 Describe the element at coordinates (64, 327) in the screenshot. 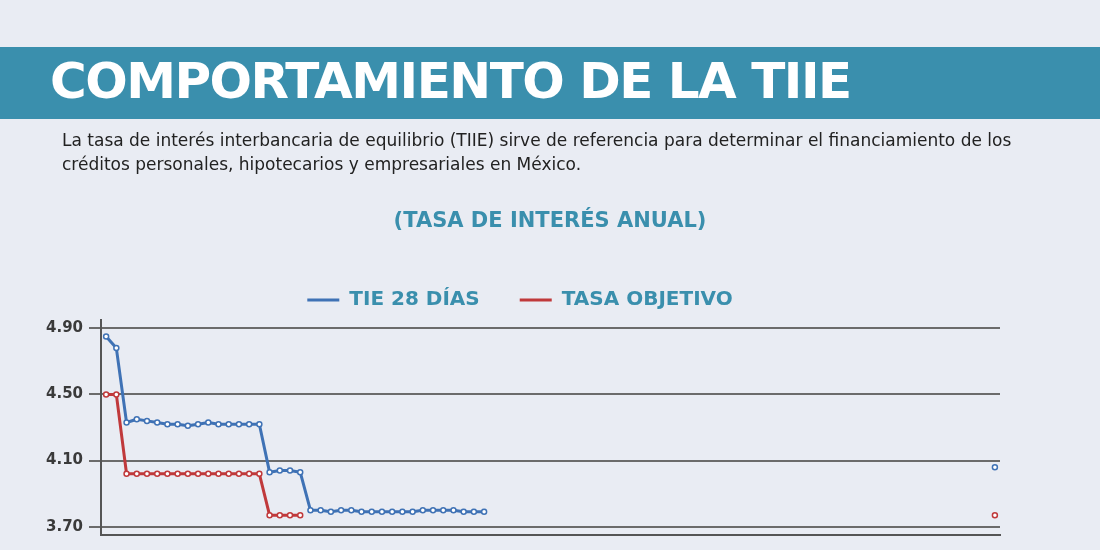

I see `y-tick-label: 4.90` at that location.